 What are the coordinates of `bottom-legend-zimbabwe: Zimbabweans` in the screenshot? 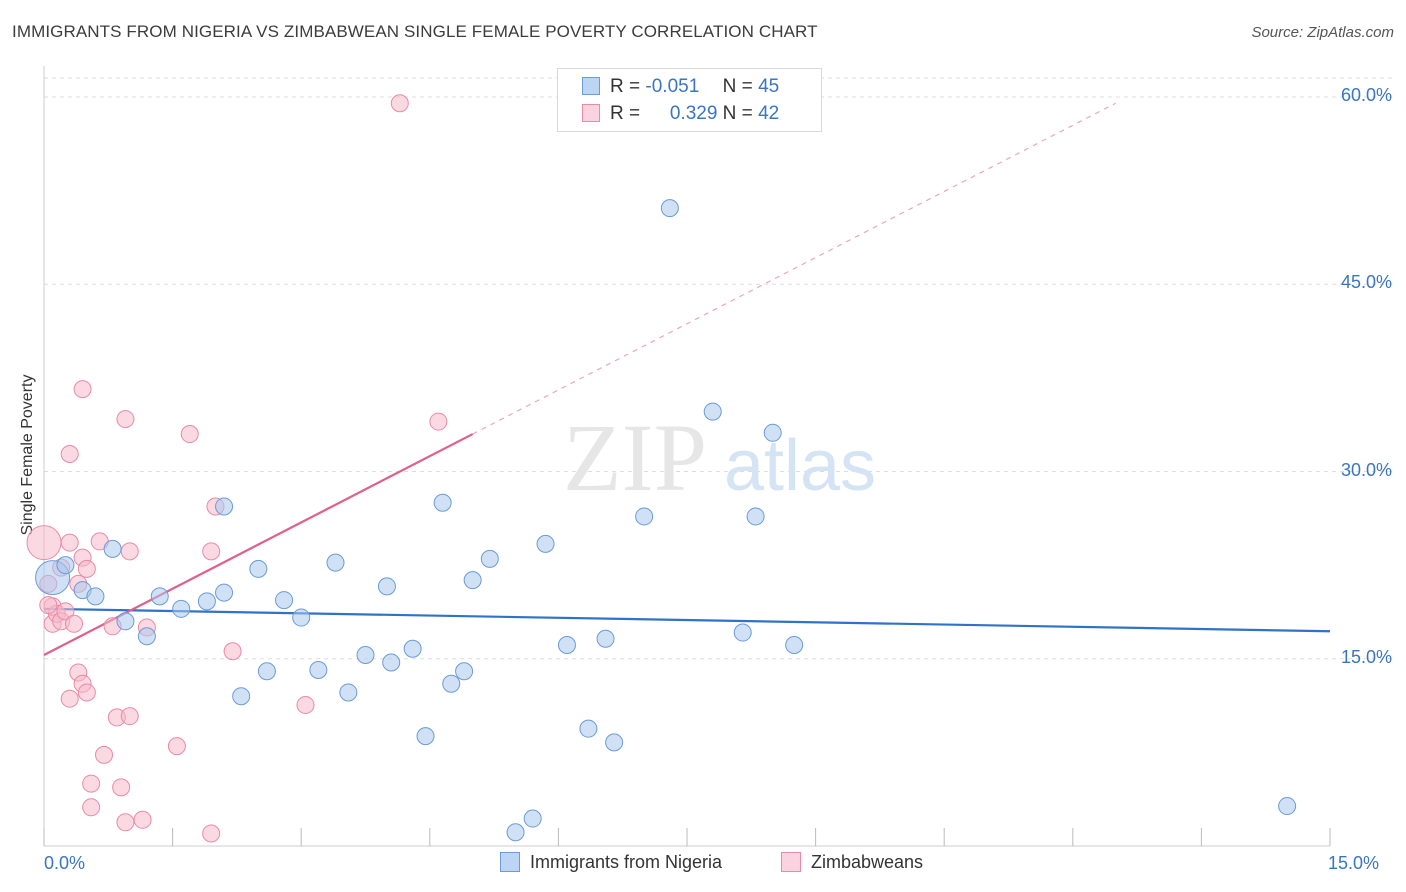 It's located at (852, 862).